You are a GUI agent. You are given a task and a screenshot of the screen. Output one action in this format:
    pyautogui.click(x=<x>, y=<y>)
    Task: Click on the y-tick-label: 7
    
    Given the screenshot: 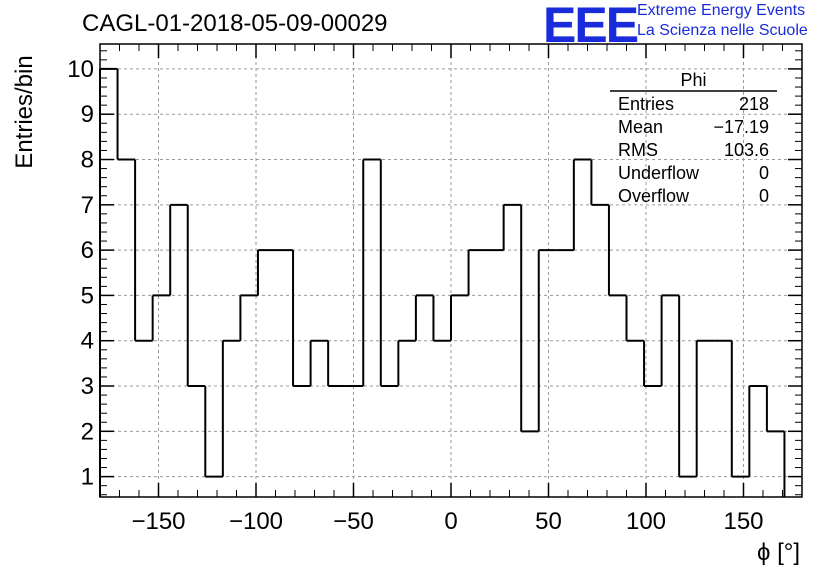 What is the action you would take?
    pyautogui.click(x=87, y=205)
    